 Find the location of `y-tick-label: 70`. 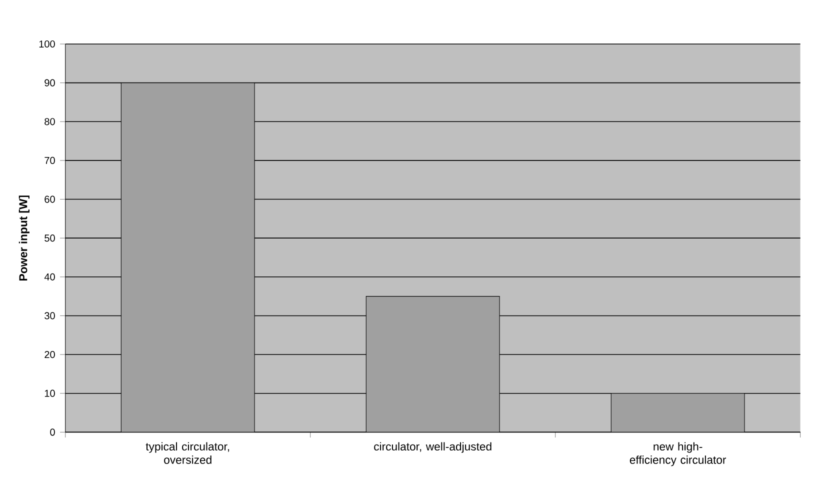

y-tick-label: 70 is located at coordinates (49, 160).